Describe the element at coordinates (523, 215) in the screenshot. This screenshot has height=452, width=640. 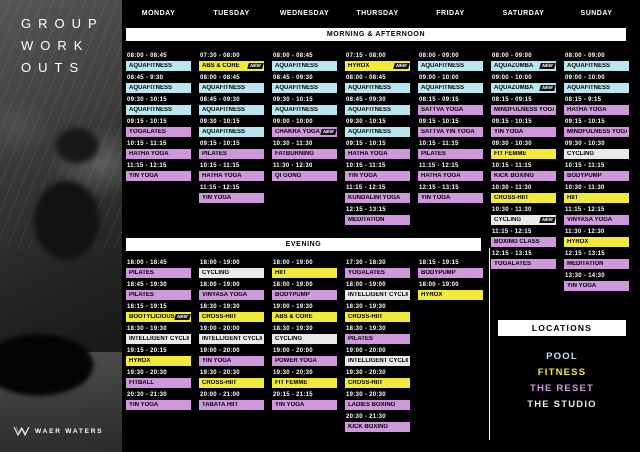
I see `class-entry: 10:30 - 11:30 CYCLING NEW` at that location.